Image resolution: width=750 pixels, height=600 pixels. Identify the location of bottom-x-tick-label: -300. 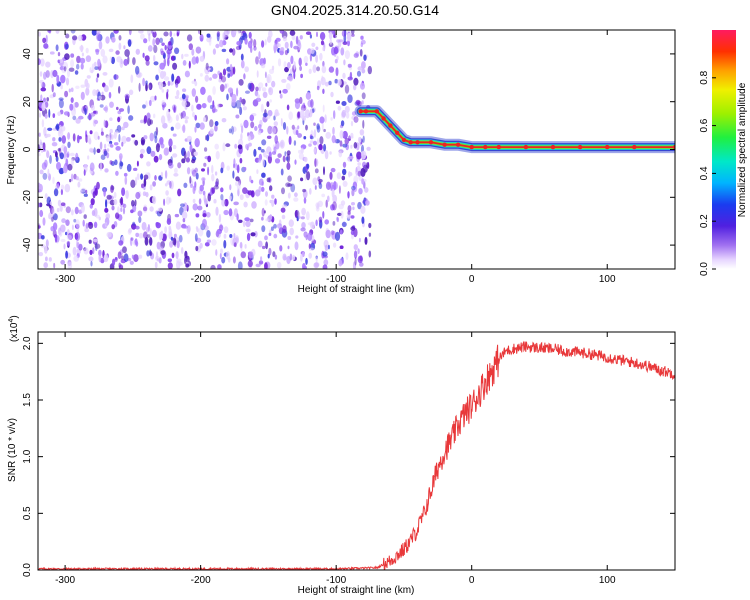
(65, 580).